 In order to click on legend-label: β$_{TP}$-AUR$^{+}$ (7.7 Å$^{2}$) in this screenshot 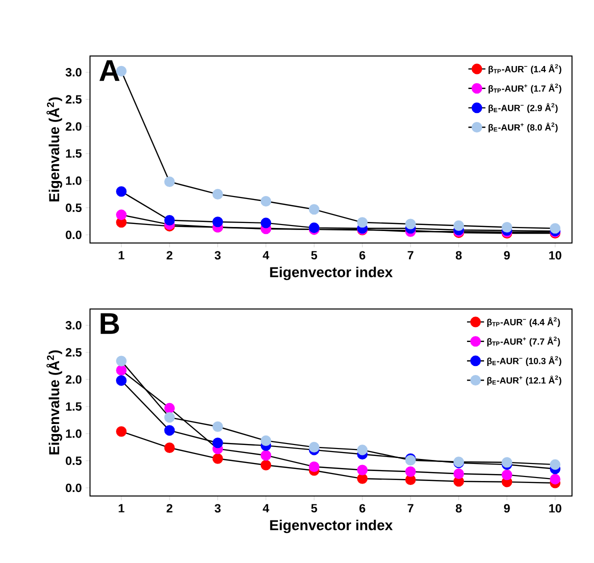, I will do `click(523, 341)`.